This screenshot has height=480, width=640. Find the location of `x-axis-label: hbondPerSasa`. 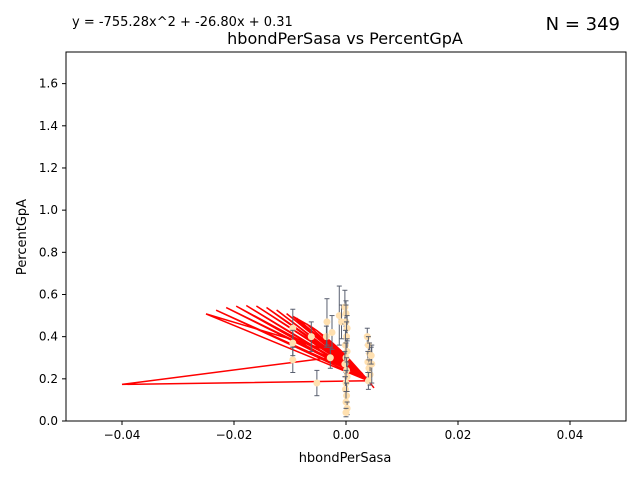

x-axis-label: hbondPerSasa is located at coordinates (345, 458).